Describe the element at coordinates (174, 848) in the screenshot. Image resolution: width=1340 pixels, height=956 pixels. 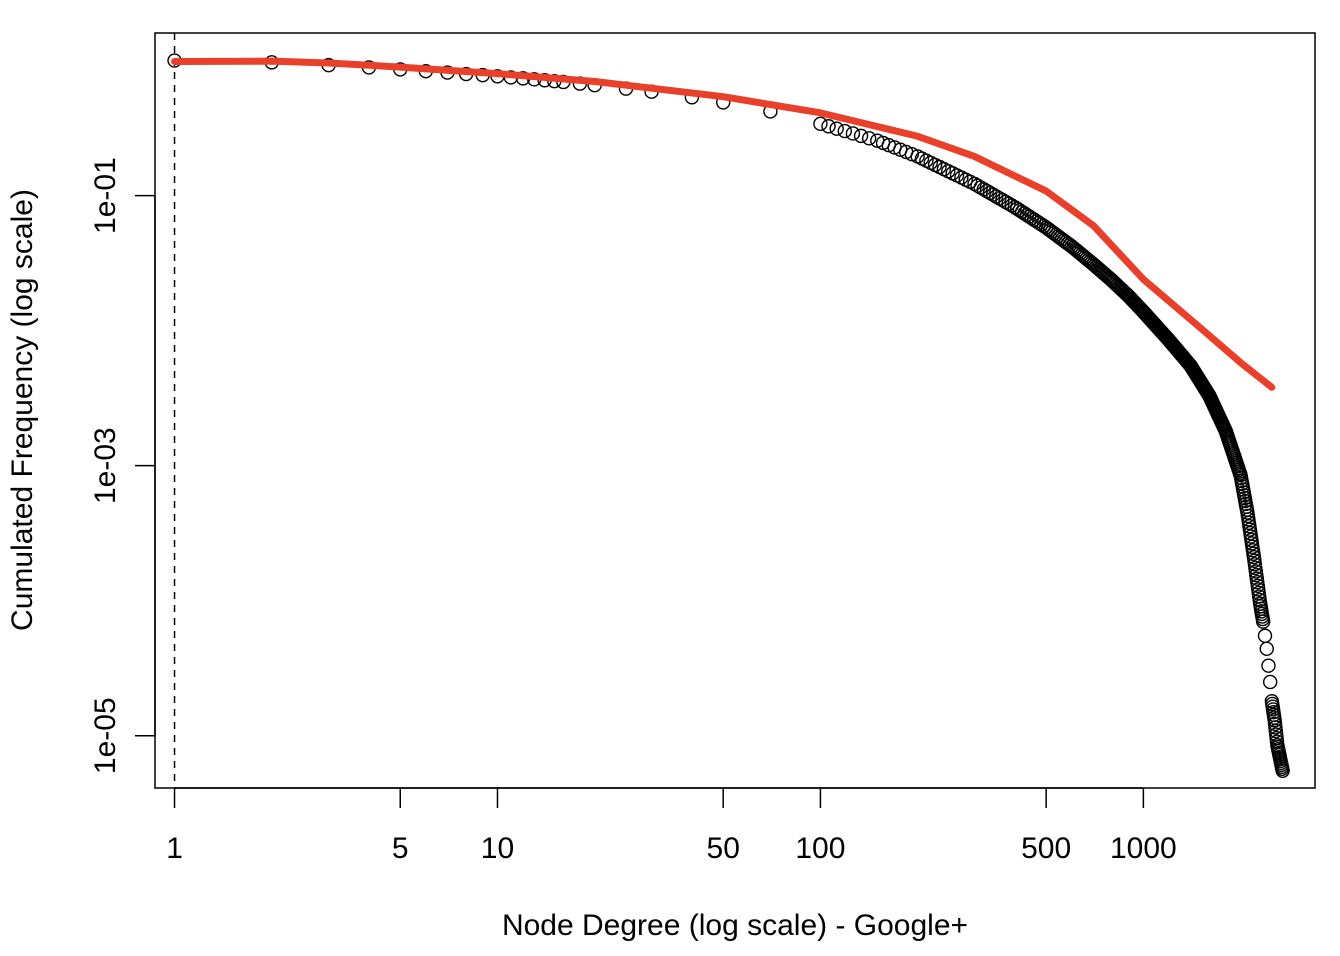
I see `x-tick-label: 1` at that location.